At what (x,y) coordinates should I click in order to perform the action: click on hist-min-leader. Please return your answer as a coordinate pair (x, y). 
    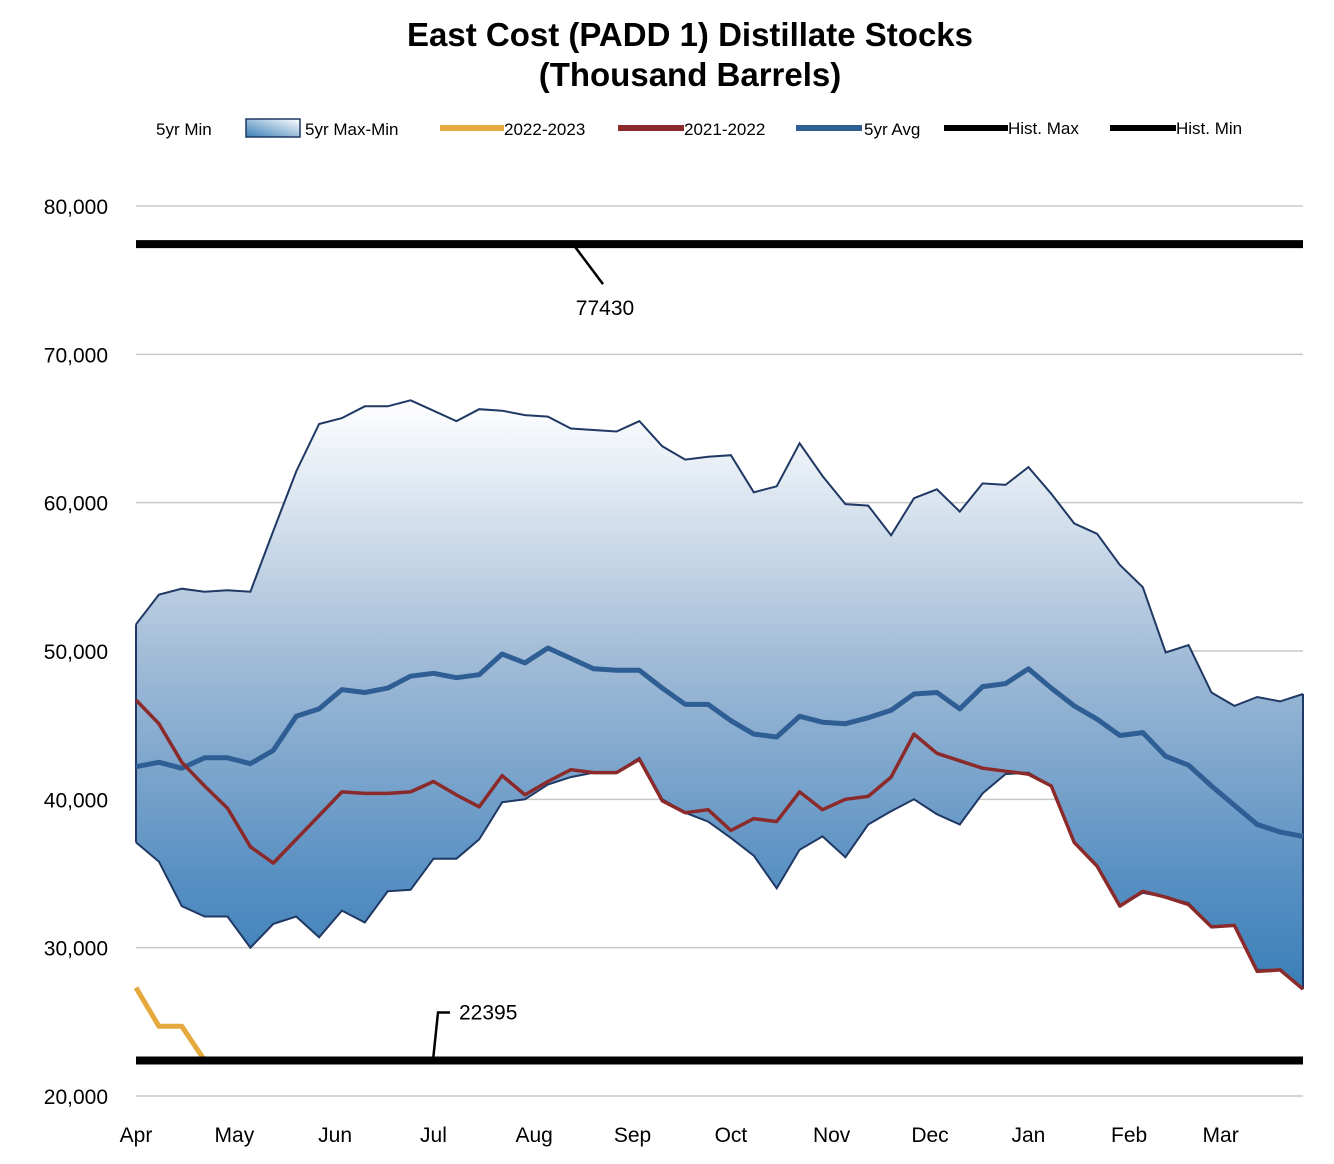
    Looking at the image, I should click on (440, 1036).